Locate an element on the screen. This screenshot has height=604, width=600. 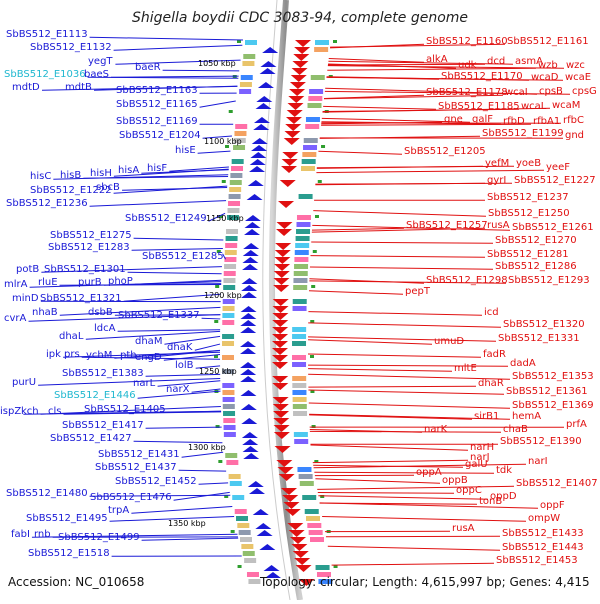
gene-label: SbBS512_E1452 is located at coordinates (156, 481).